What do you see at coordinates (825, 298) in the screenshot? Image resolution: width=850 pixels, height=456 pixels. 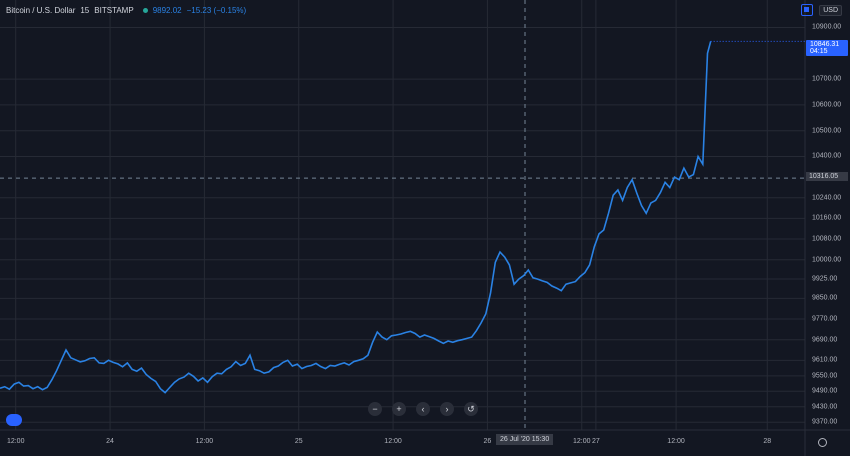 I see `y-tick-label: 9850.00` at bounding box center [825, 298].